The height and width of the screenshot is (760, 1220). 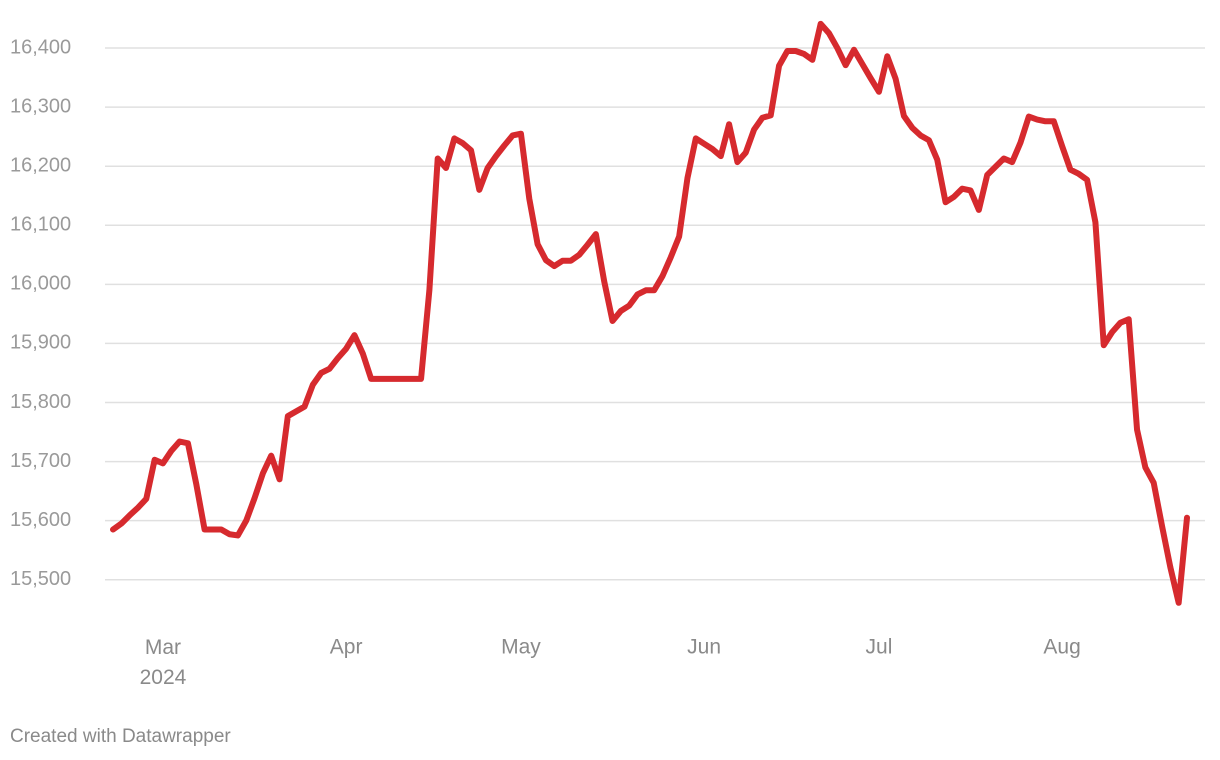 What do you see at coordinates (40, 225) in the screenshot?
I see `y-tick-label: 16,100` at bounding box center [40, 225].